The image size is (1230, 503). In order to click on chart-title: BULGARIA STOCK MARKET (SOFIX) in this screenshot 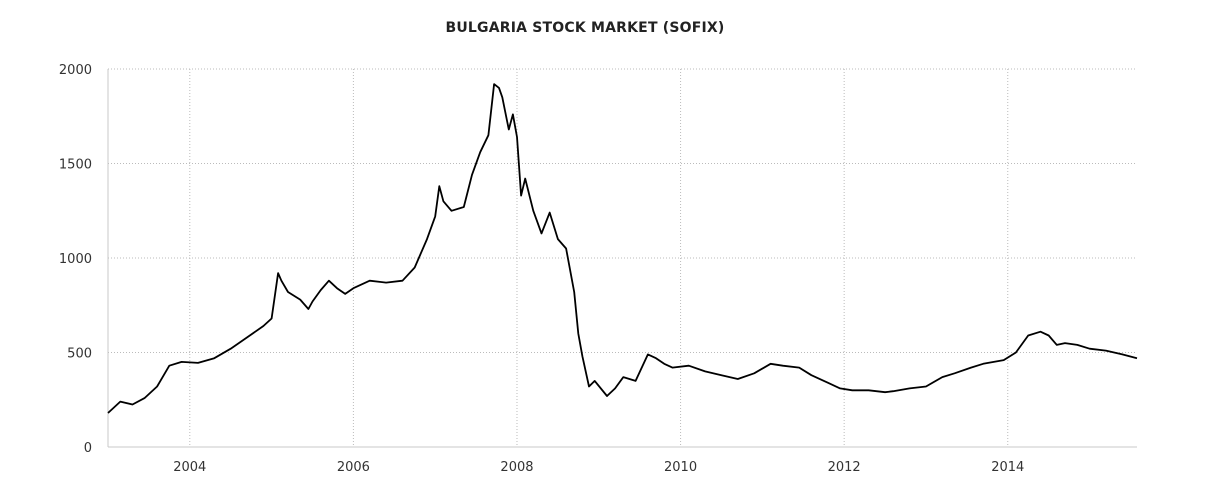, I will do `click(585, 28)`.